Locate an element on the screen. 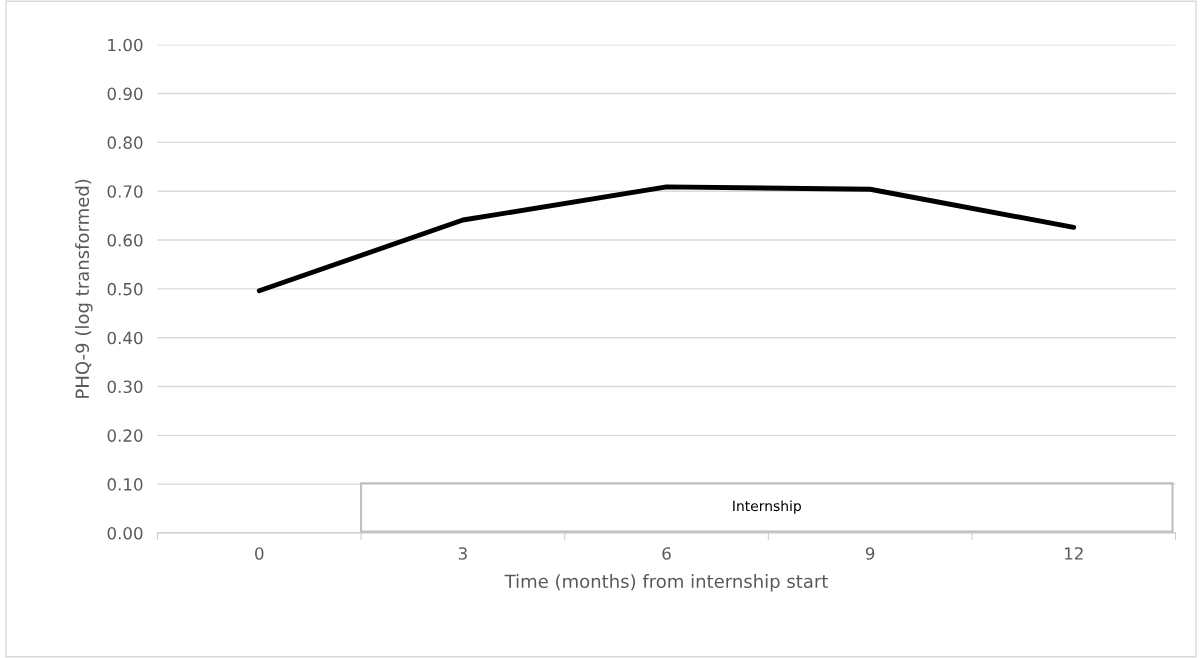 This screenshot has width=1202, height=658. y-tick-label: 0.60 is located at coordinates (125, 240).